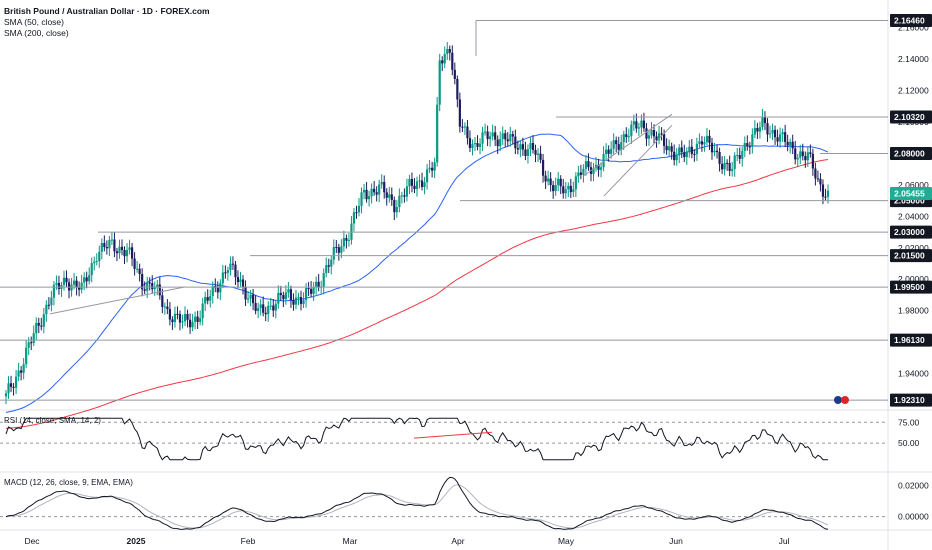  I want to click on x-tick-label: May, so click(566, 541).